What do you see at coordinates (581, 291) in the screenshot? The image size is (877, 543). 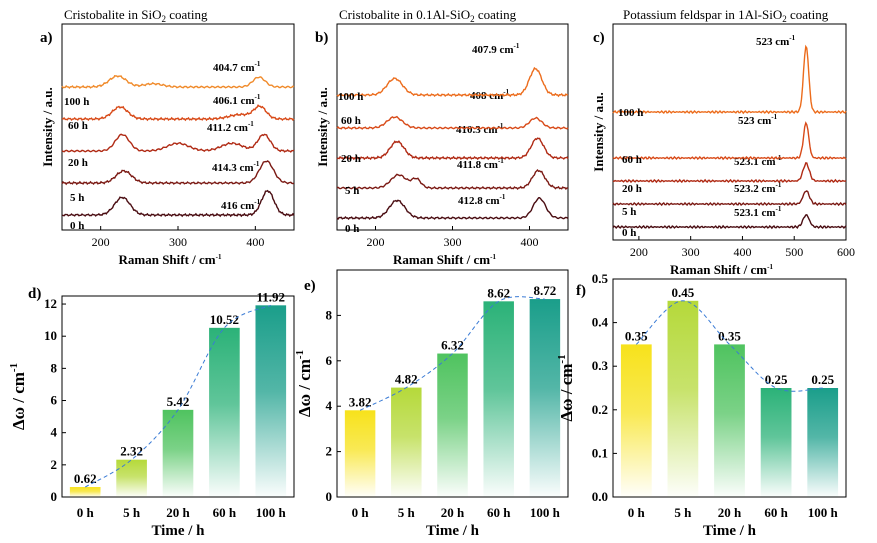 I see `panel-letter: f)` at bounding box center [581, 291].